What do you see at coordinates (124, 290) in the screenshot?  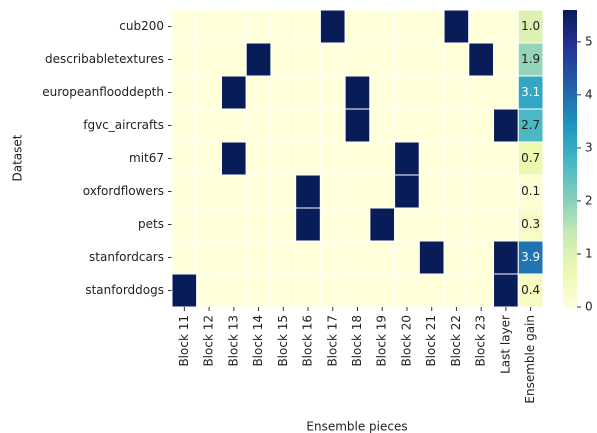 I see `y-tick-label: stanforddogs` at bounding box center [124, 290].